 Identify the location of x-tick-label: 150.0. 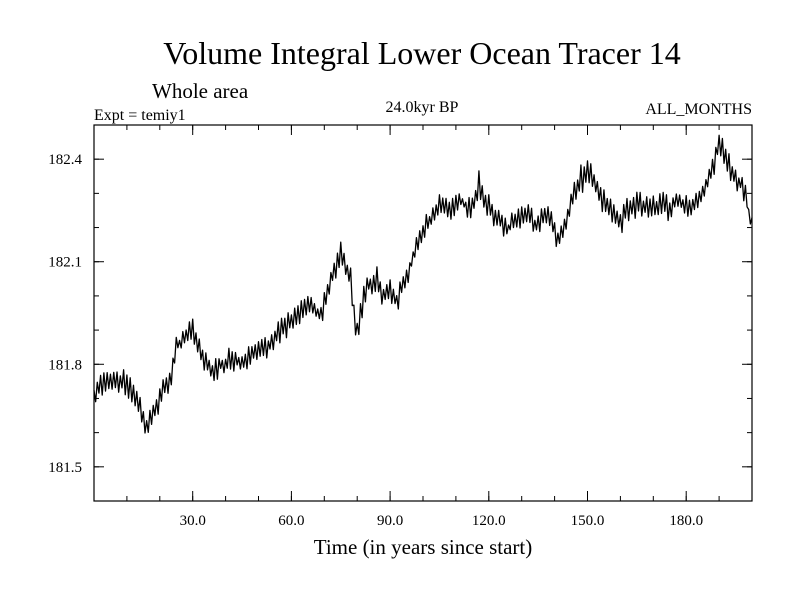
(588, 521).